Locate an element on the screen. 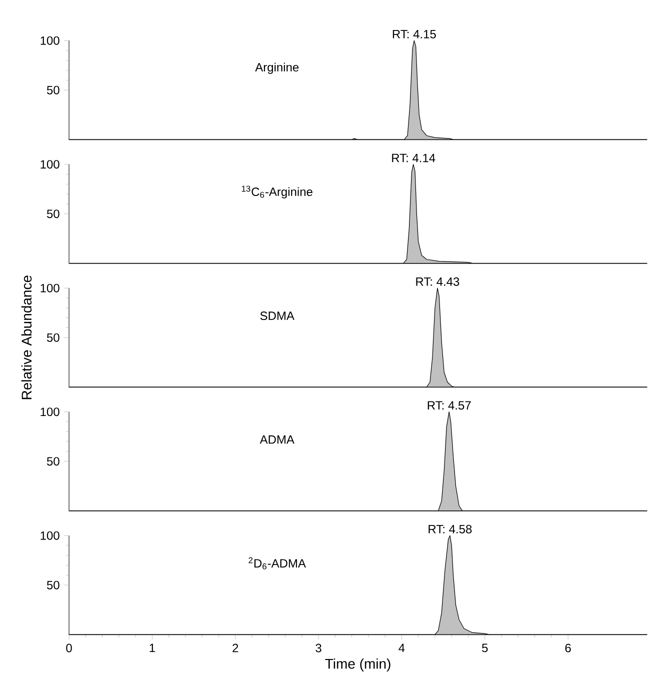 This screenshot has height=693, width=661. annotation: ADMA is located at coordinates (277, 439).